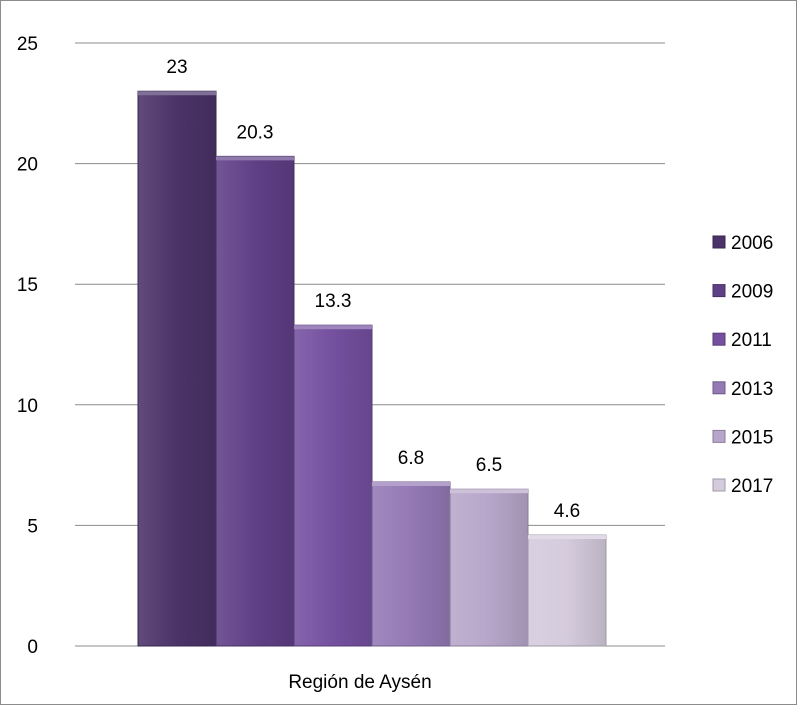 The width and height of the screenshot is (799, 707). What do you see at coordinates (489, 465) in the screenshot?
I see `data-label: 6.5` at bounding box center [489, 465].